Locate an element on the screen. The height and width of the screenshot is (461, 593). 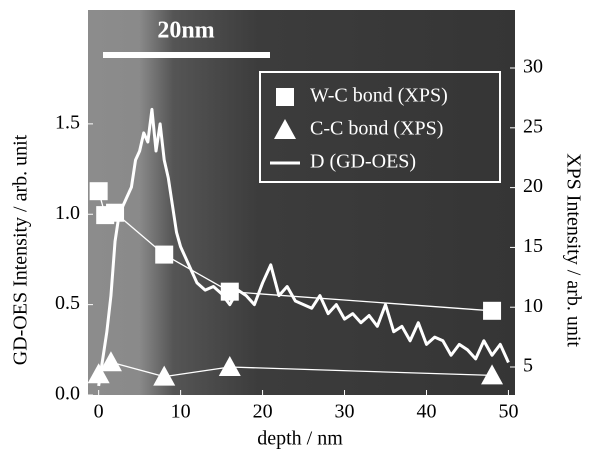
x-tick-label: 50 is located at coordinates (508, 412).